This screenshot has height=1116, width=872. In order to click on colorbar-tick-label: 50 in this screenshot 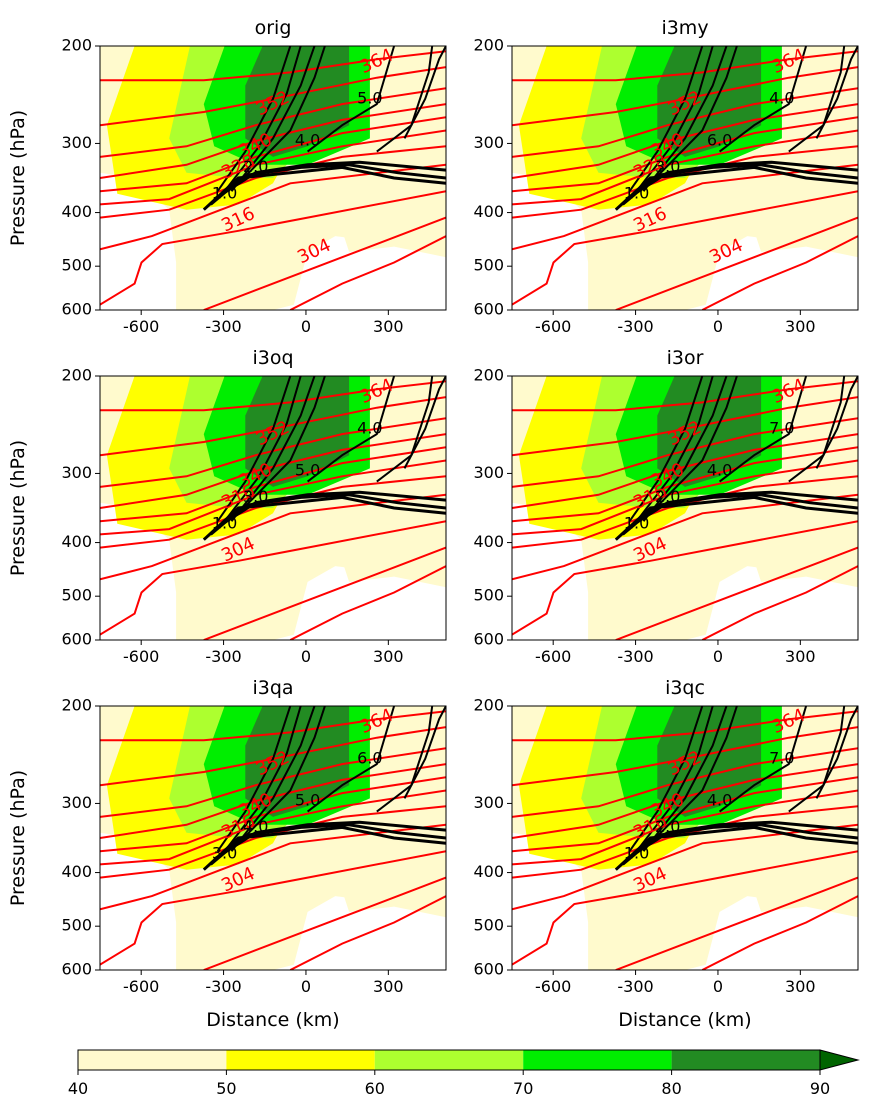, I will do `click(226, 1088)`.